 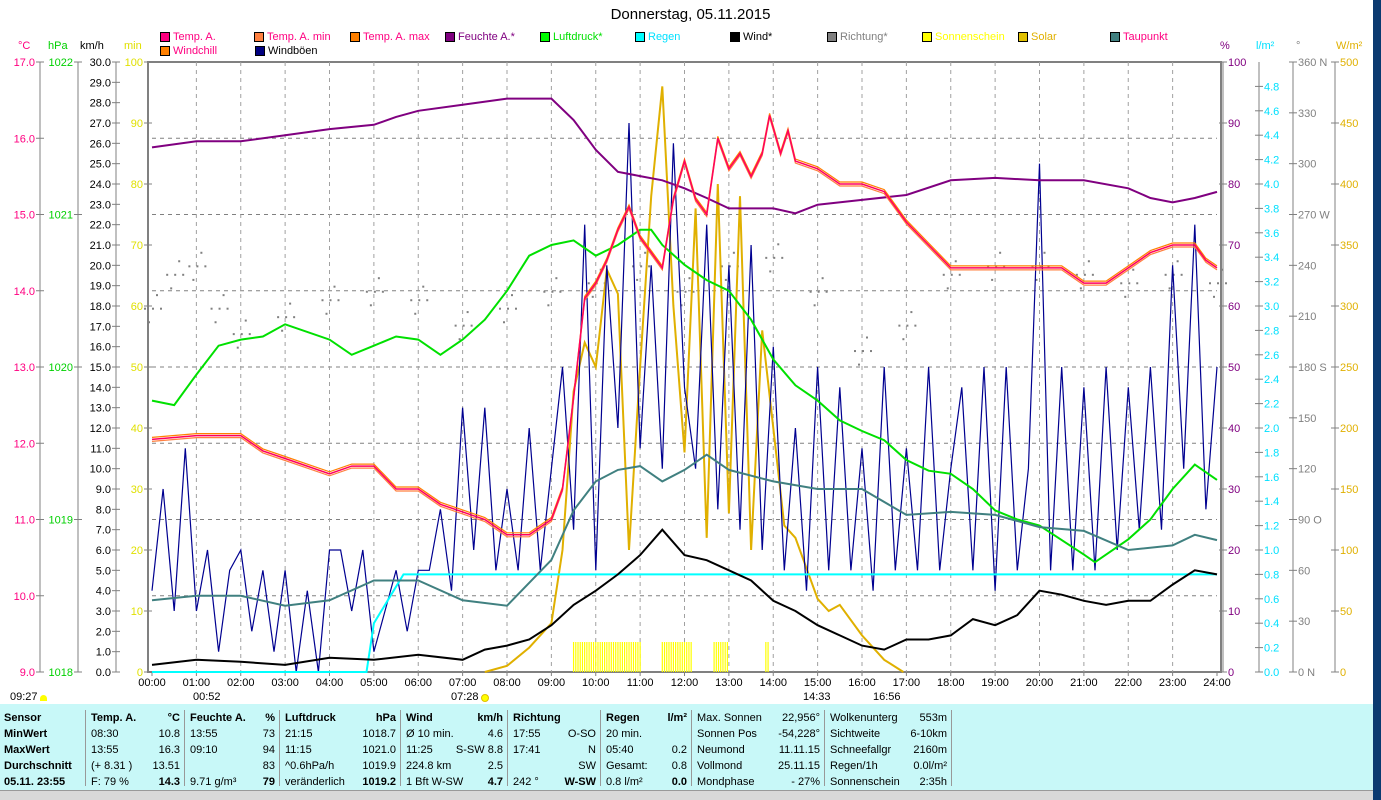 What do you see at coordinates (684, 530) in the screenshot?
I see `dewpoint-line` at bounding box center [684, 530].